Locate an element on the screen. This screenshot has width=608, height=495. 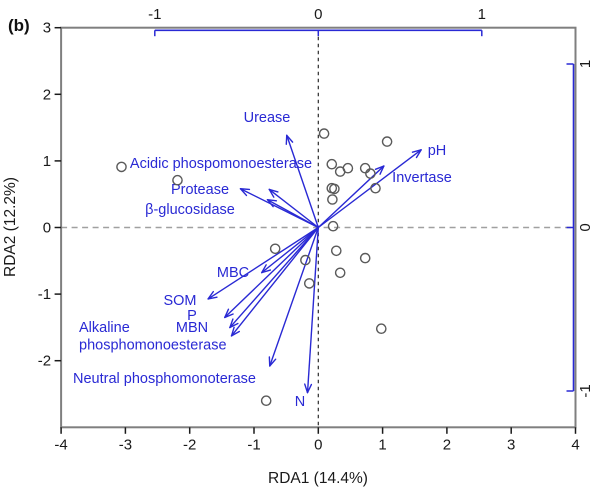
vector-arrowhead-urease is located at coordinates (290, 138).